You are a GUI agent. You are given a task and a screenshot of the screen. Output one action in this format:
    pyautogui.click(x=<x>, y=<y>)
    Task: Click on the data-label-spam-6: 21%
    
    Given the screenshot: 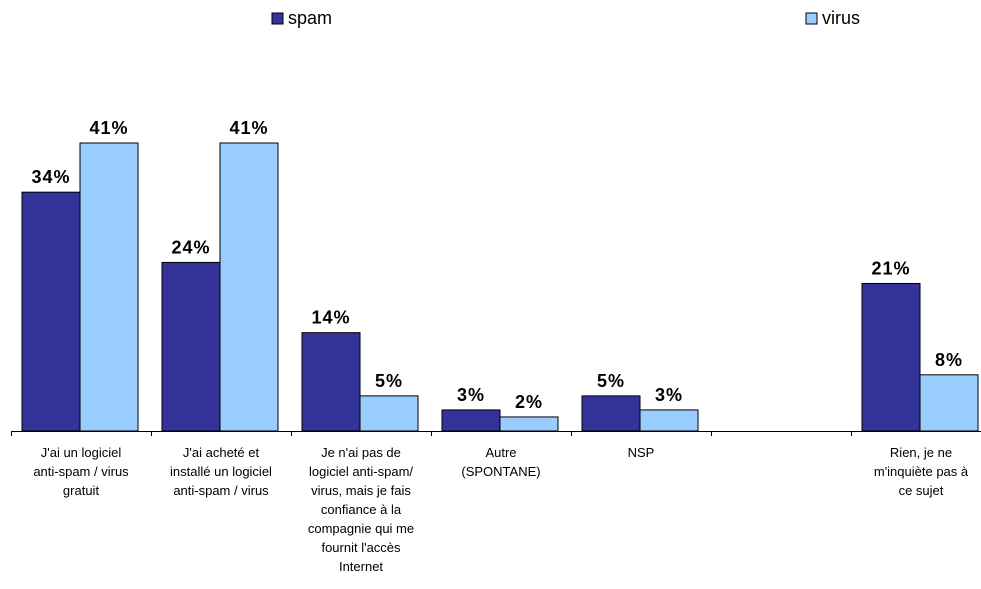 What is the action you would take?
    pyautogui.click(x=890, y=268)
    